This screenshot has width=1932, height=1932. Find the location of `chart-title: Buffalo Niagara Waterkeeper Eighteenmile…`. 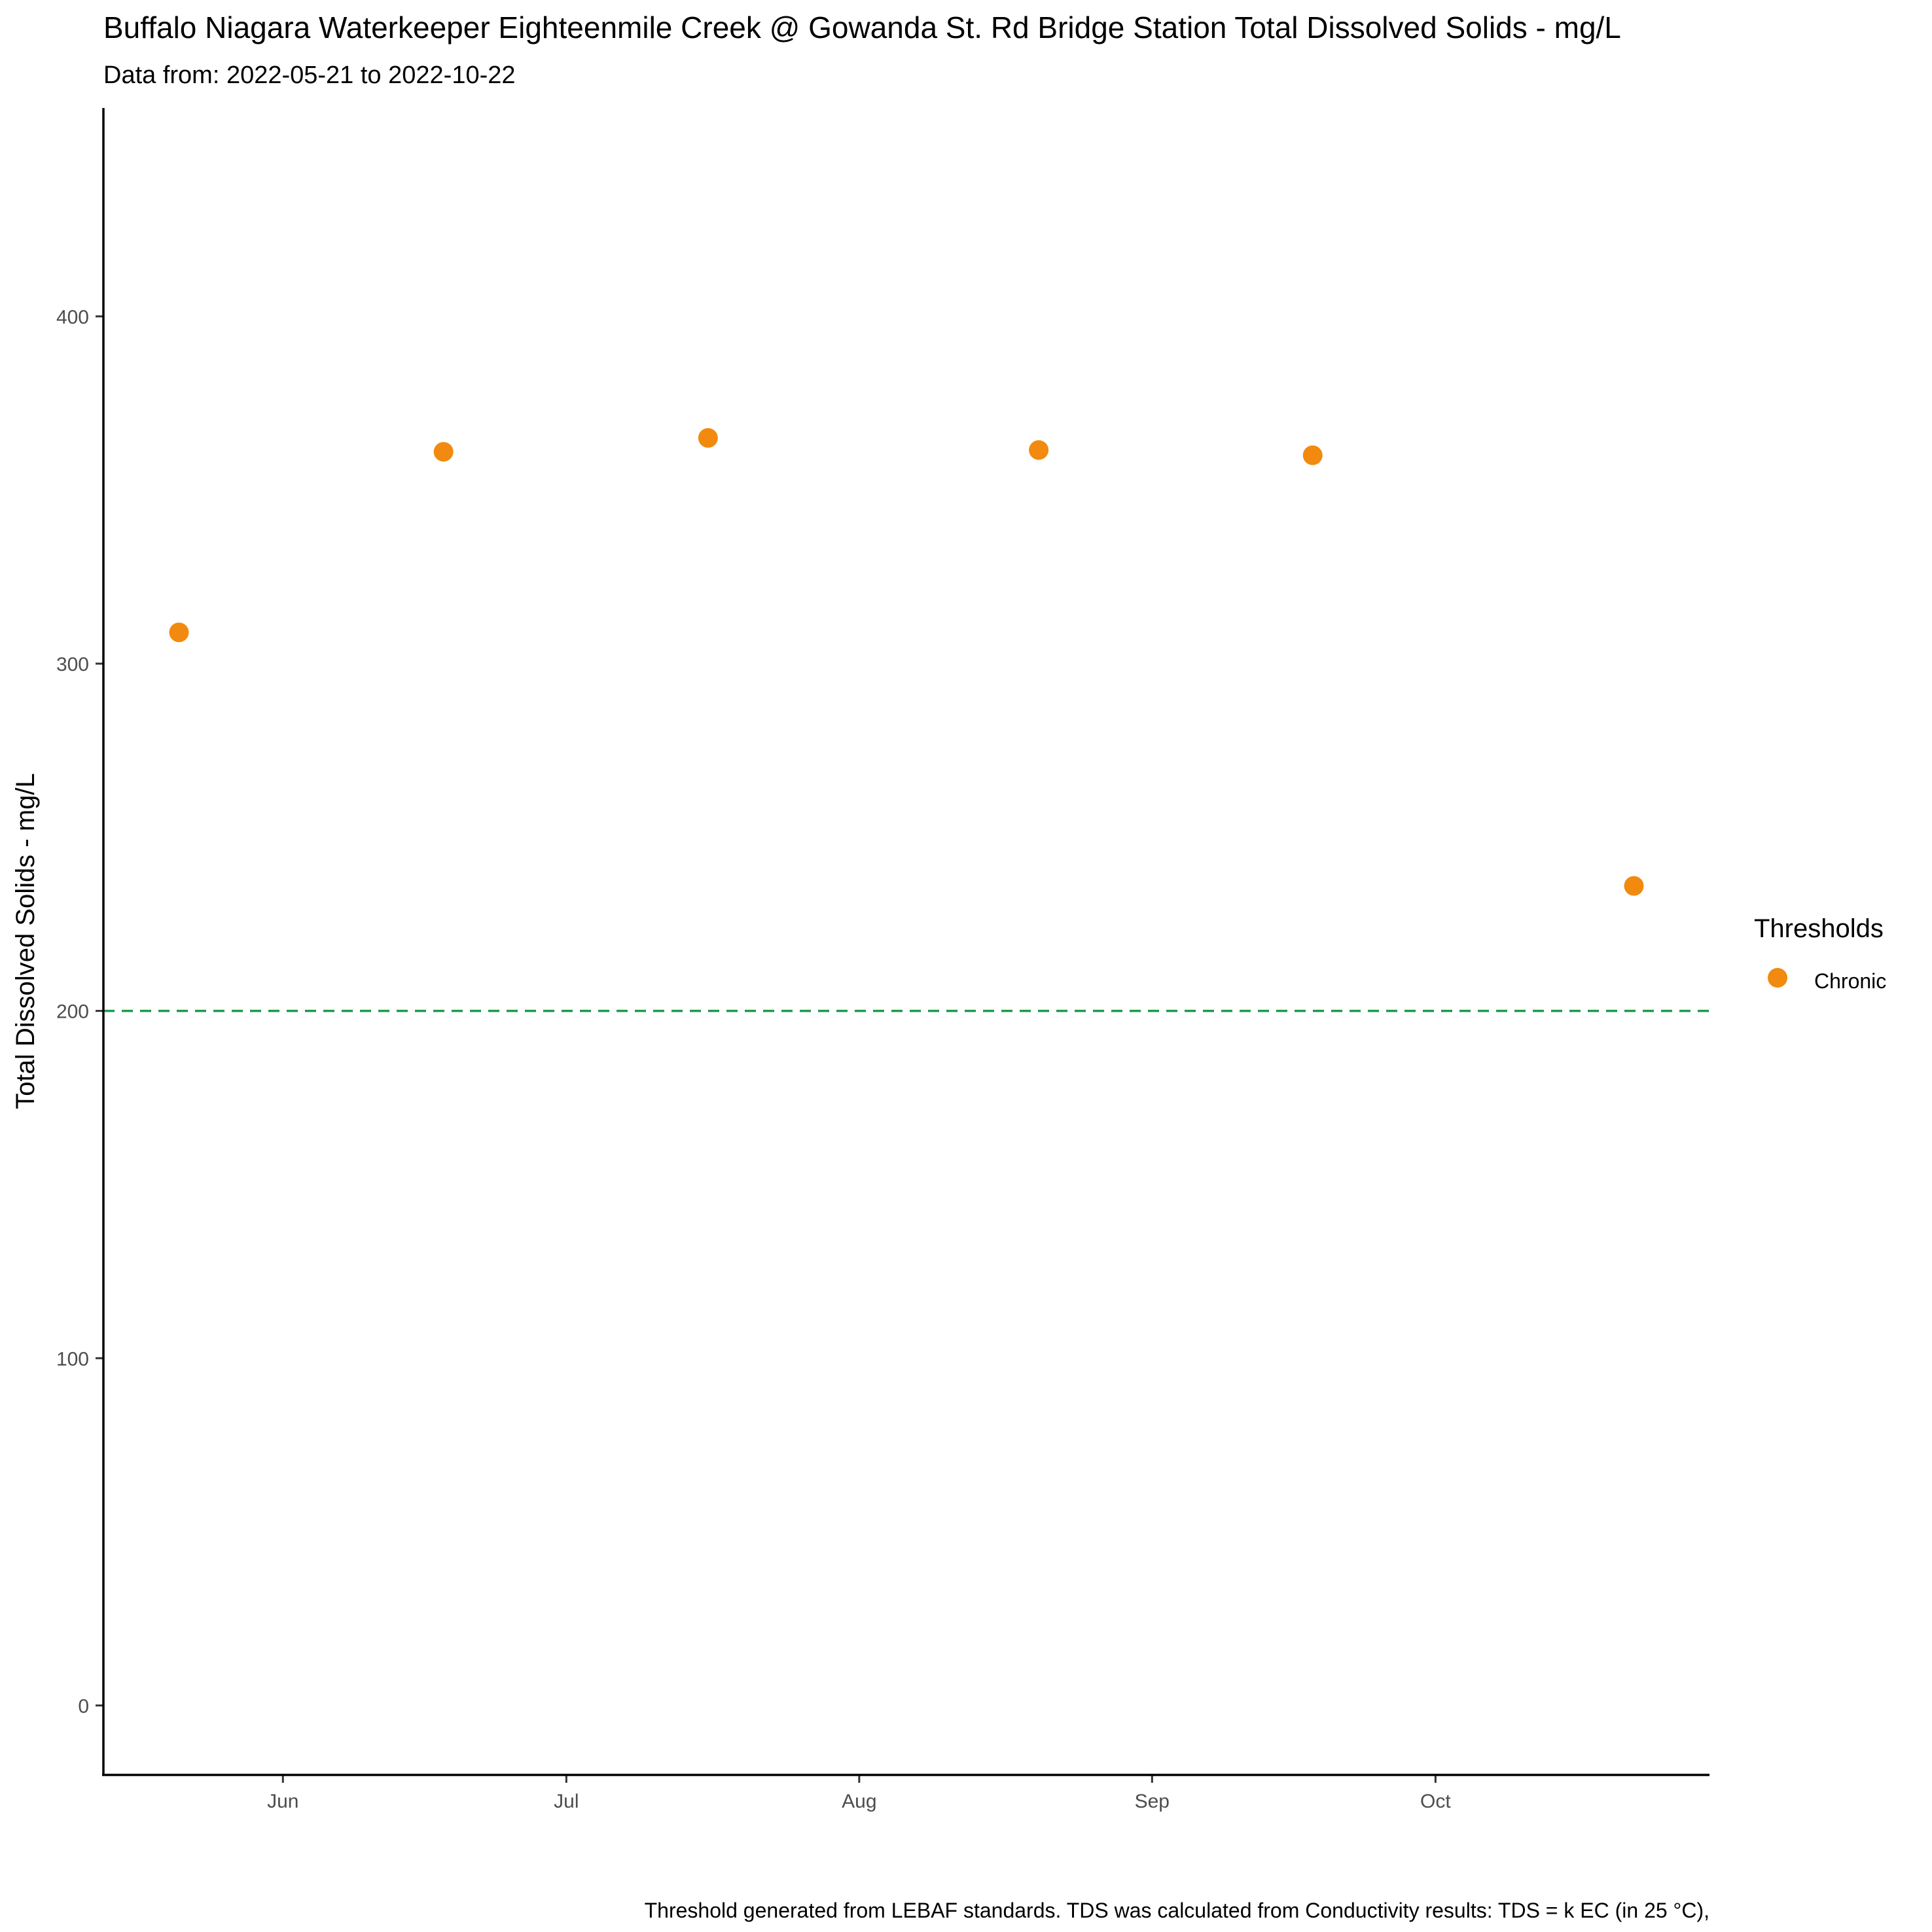

chart-title: Buffalo Niagara Waterkeeper Eighteenmile… is located at coordinates (862, 27).